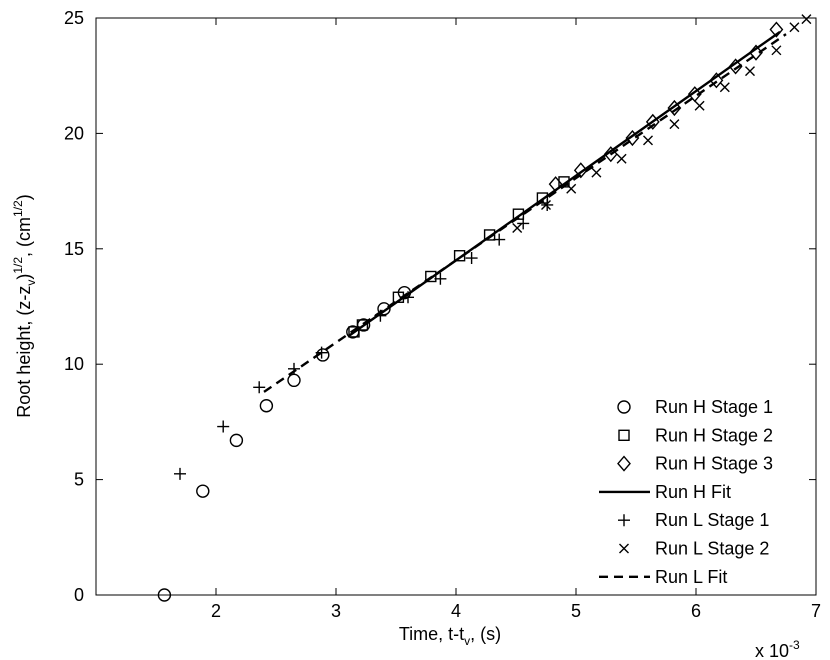 The height and width of the screenshot is (660, 830). What do you see at coordinates (714, 435) in the screenshot?
I see `legend-label-run-h-stage-2: Run H Stage 2` at bounding box center [714, 435].